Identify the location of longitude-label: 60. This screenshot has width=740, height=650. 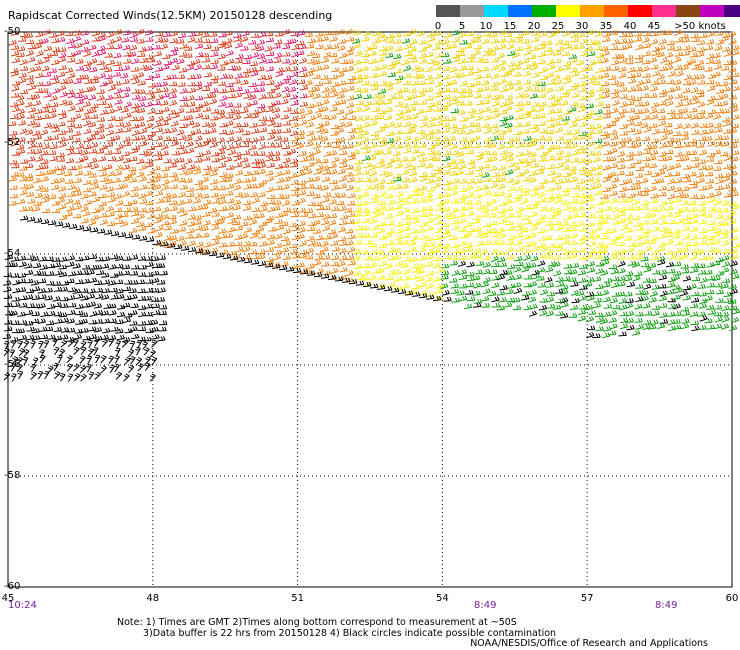
(732, 598).